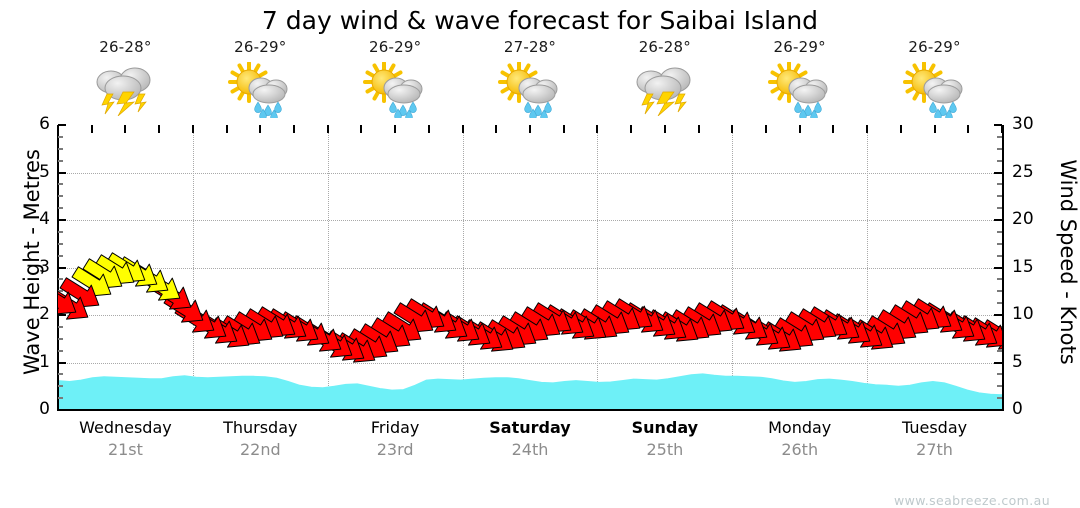  What do you see at coordinates (1017, 361) in the screenshot?
I see `y-axis-right-tick-label: 5` at bounding box center [1017, 361].